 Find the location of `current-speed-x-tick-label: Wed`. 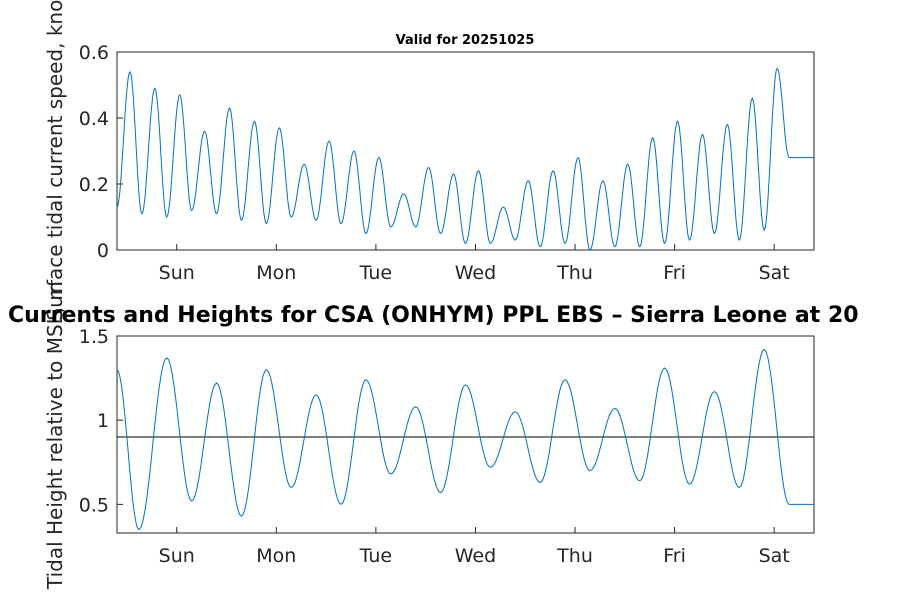

current-speed-x-tick-label: Wed is located at coordinates (475, 273).